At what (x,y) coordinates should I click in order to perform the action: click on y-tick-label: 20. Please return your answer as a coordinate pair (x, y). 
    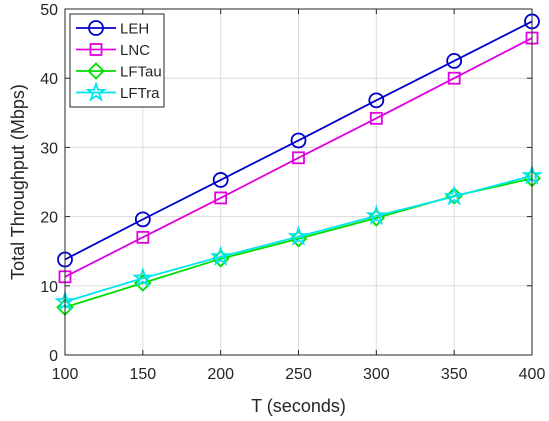
    Looking at the image, I should click on (49, 218).